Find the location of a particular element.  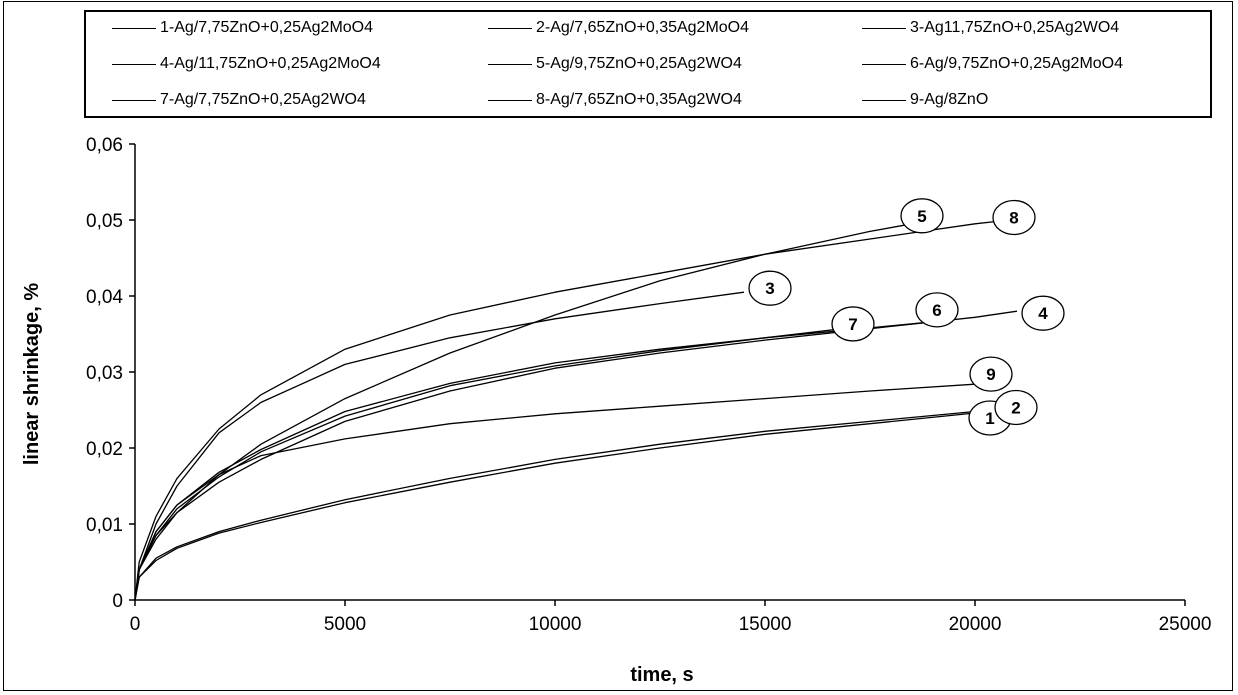

x-tick-label: 15000 is located at coordinates (765, 624).